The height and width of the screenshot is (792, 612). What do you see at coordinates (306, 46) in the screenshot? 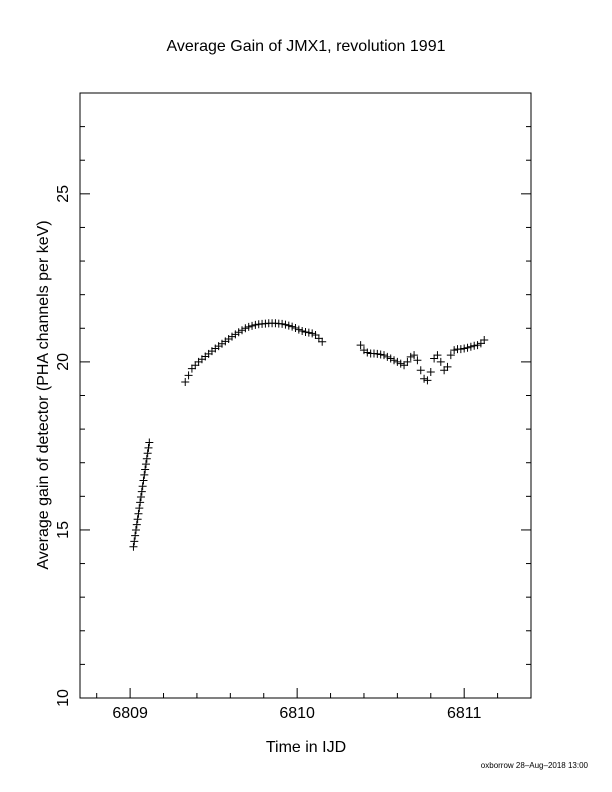
I see `chart-title: Average Gain of JMX1, revolution 1991` at bounding box center [306, 46].